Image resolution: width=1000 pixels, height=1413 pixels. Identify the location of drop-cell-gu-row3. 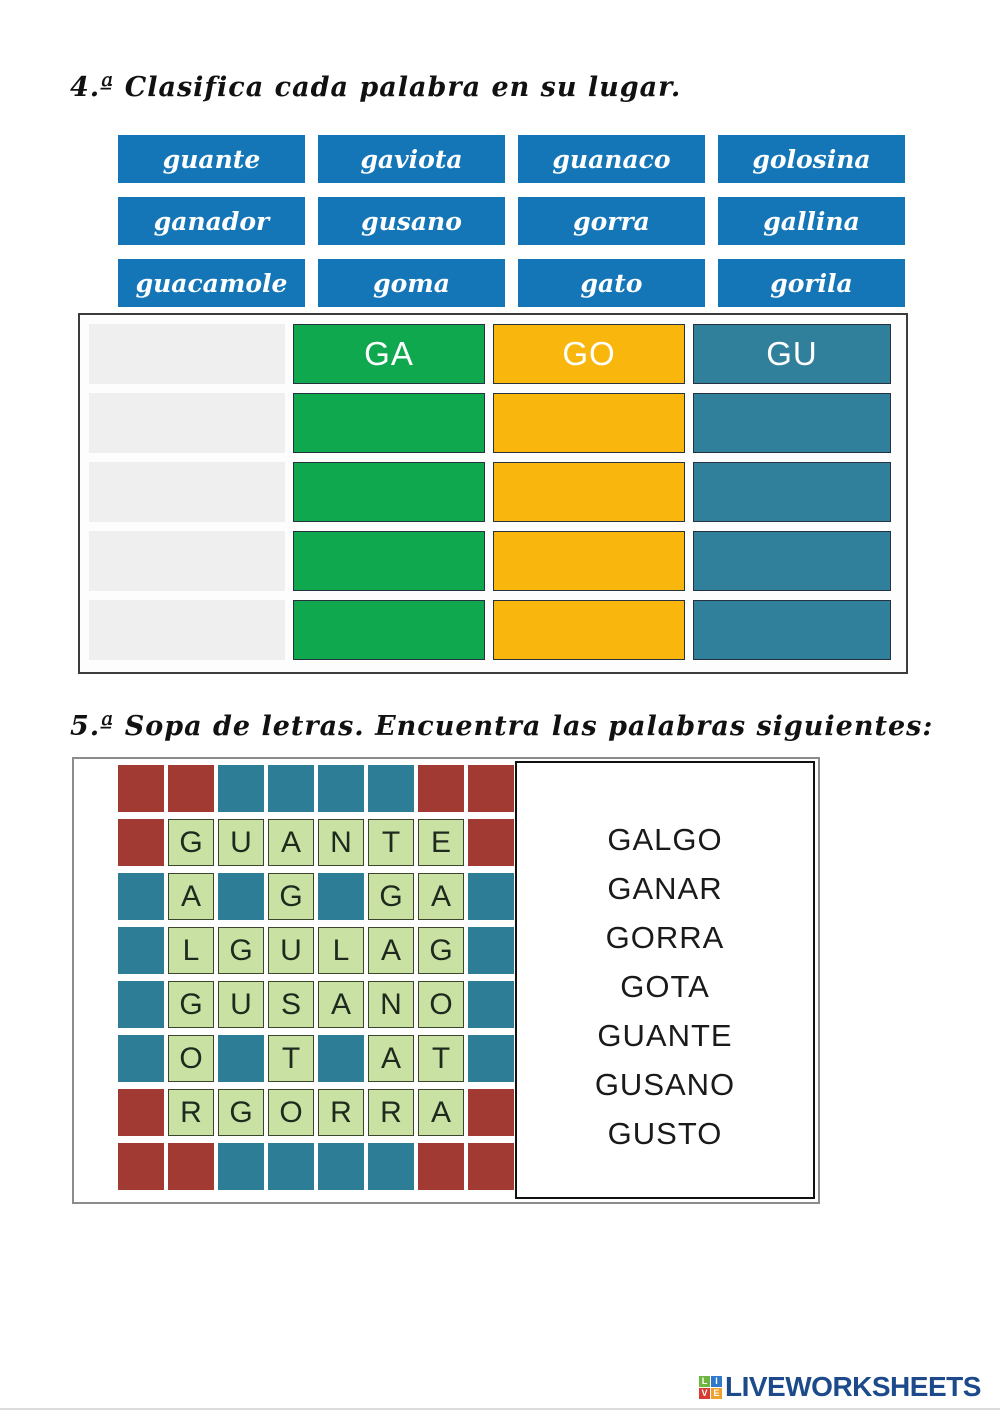
(792, 561).